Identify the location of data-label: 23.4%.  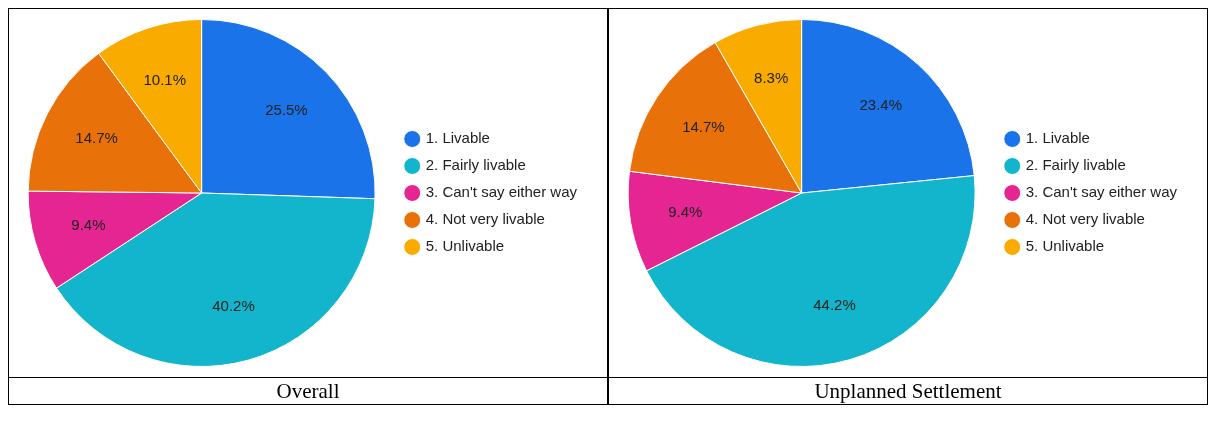
(881, 104).